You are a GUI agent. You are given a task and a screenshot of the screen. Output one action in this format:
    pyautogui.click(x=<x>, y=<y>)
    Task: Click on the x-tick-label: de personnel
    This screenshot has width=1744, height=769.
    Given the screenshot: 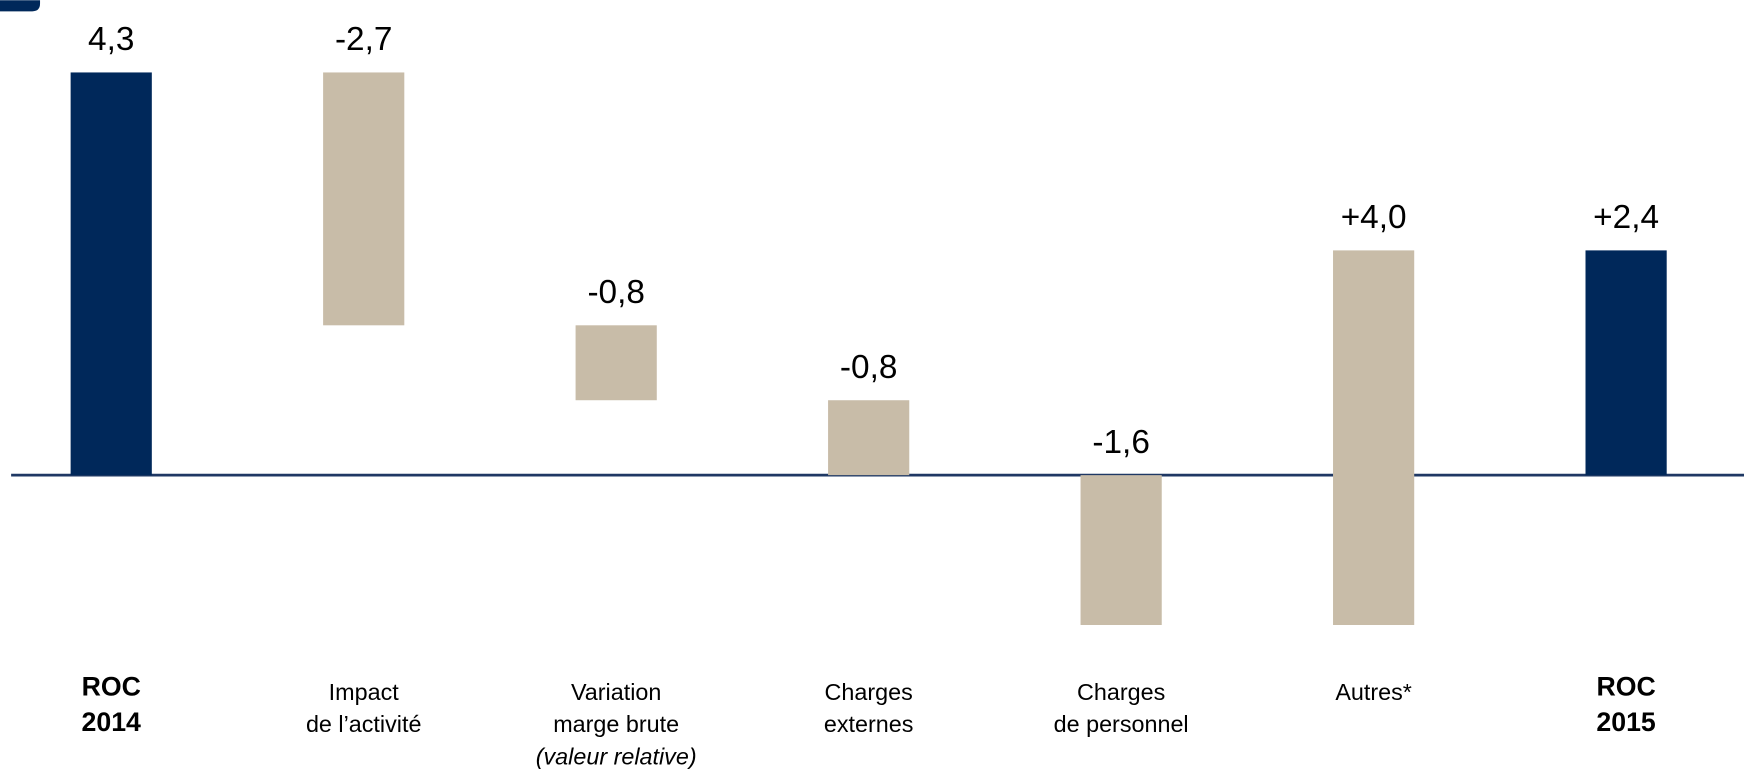 What is the action you would take?
    pyautogui.click(x=1121, y=724)
    